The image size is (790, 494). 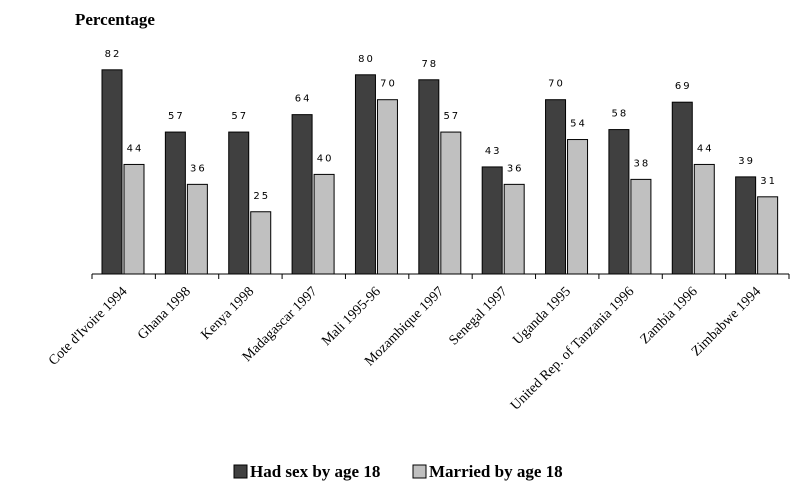 What do you see at coordinates (768, 181) in the screenshot?
I see `label-married-10: 31` at bounding box center [768, 181].